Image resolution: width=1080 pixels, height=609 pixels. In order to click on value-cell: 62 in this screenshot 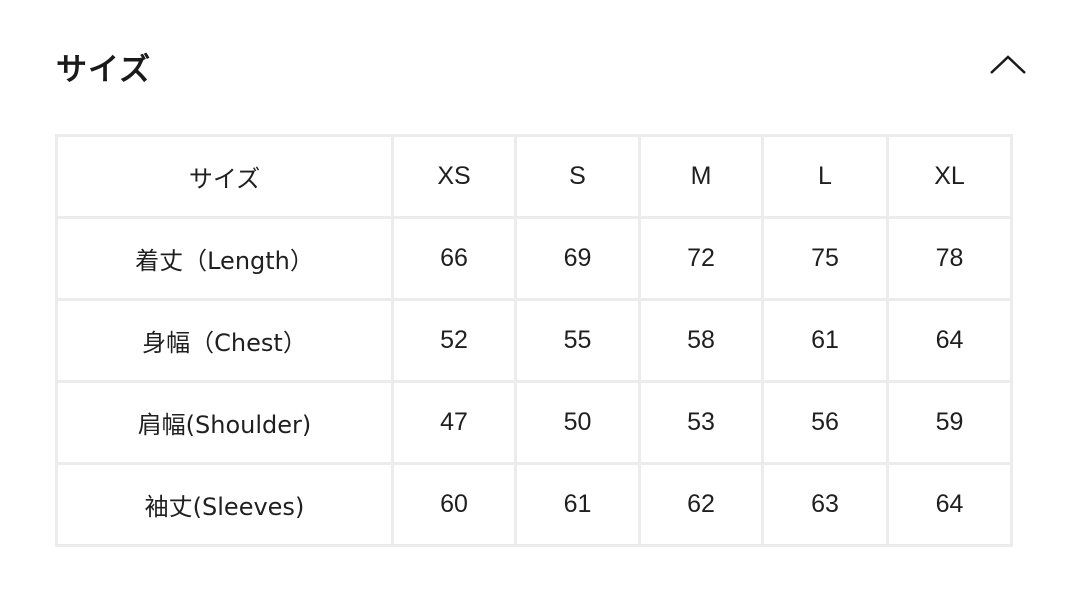, I will do `click(701, 504)`.